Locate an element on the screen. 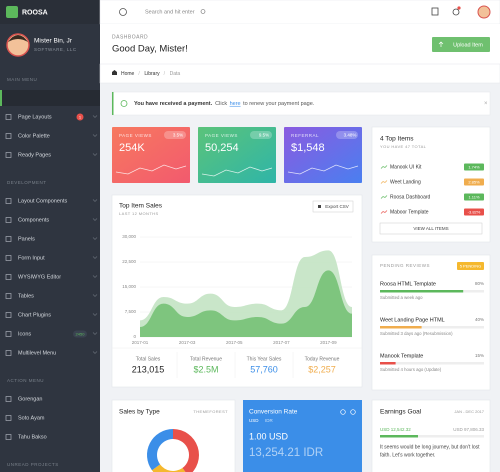  sidebar-item: Panels is located at coordinates (51, 239).